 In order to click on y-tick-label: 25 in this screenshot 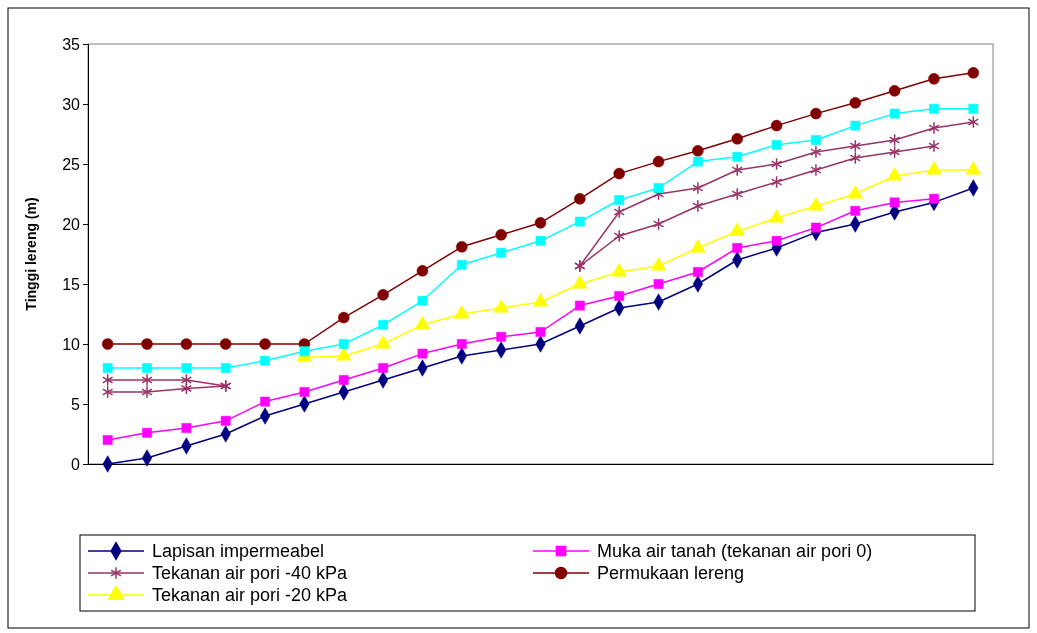, I will do `click(71, 164)`.